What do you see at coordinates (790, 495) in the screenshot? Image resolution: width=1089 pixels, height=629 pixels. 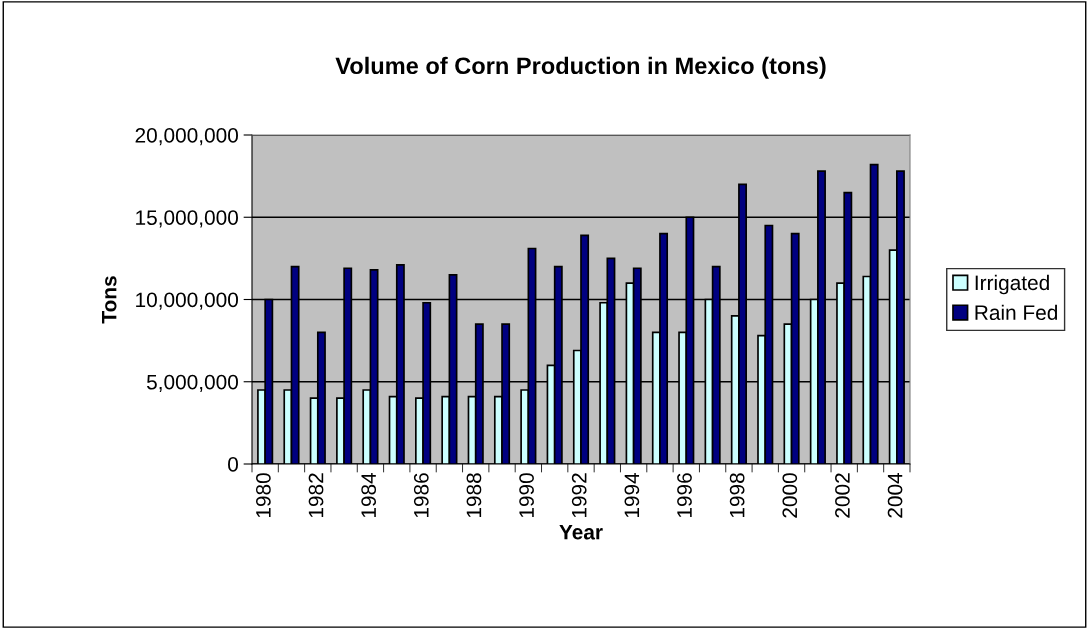 I see `x-tick-label: 2000` at bounding box center [790, 495].